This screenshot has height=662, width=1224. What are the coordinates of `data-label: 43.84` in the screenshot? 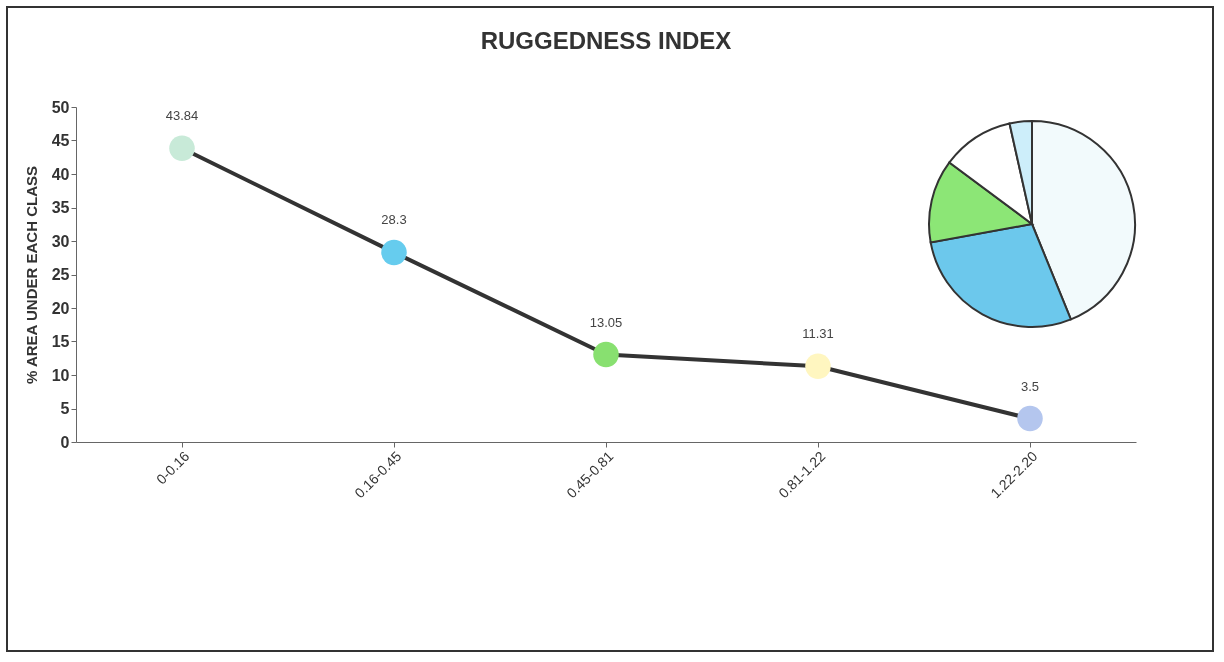 It's located at (182, 116).